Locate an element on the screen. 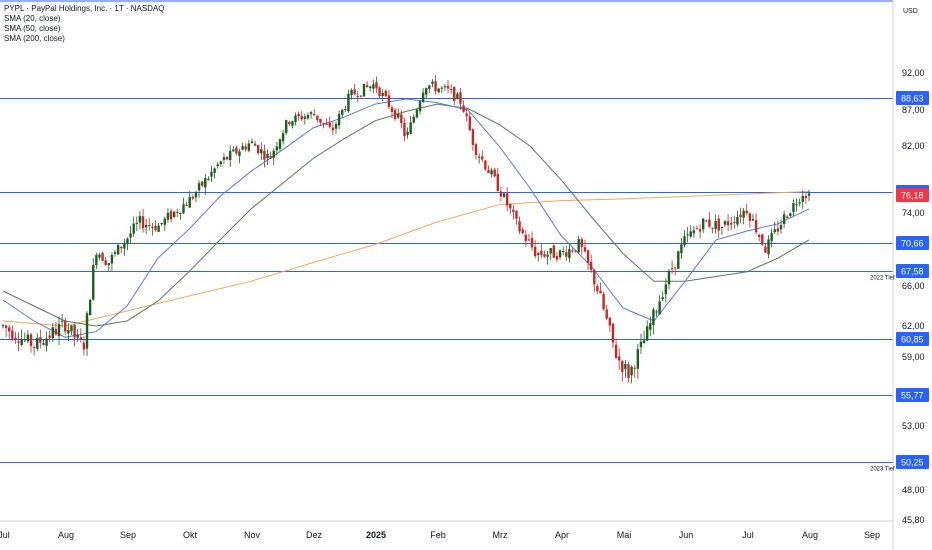 This screenshot has width=932, height=550. currency-label: USD is located at coordinates (910, 11).